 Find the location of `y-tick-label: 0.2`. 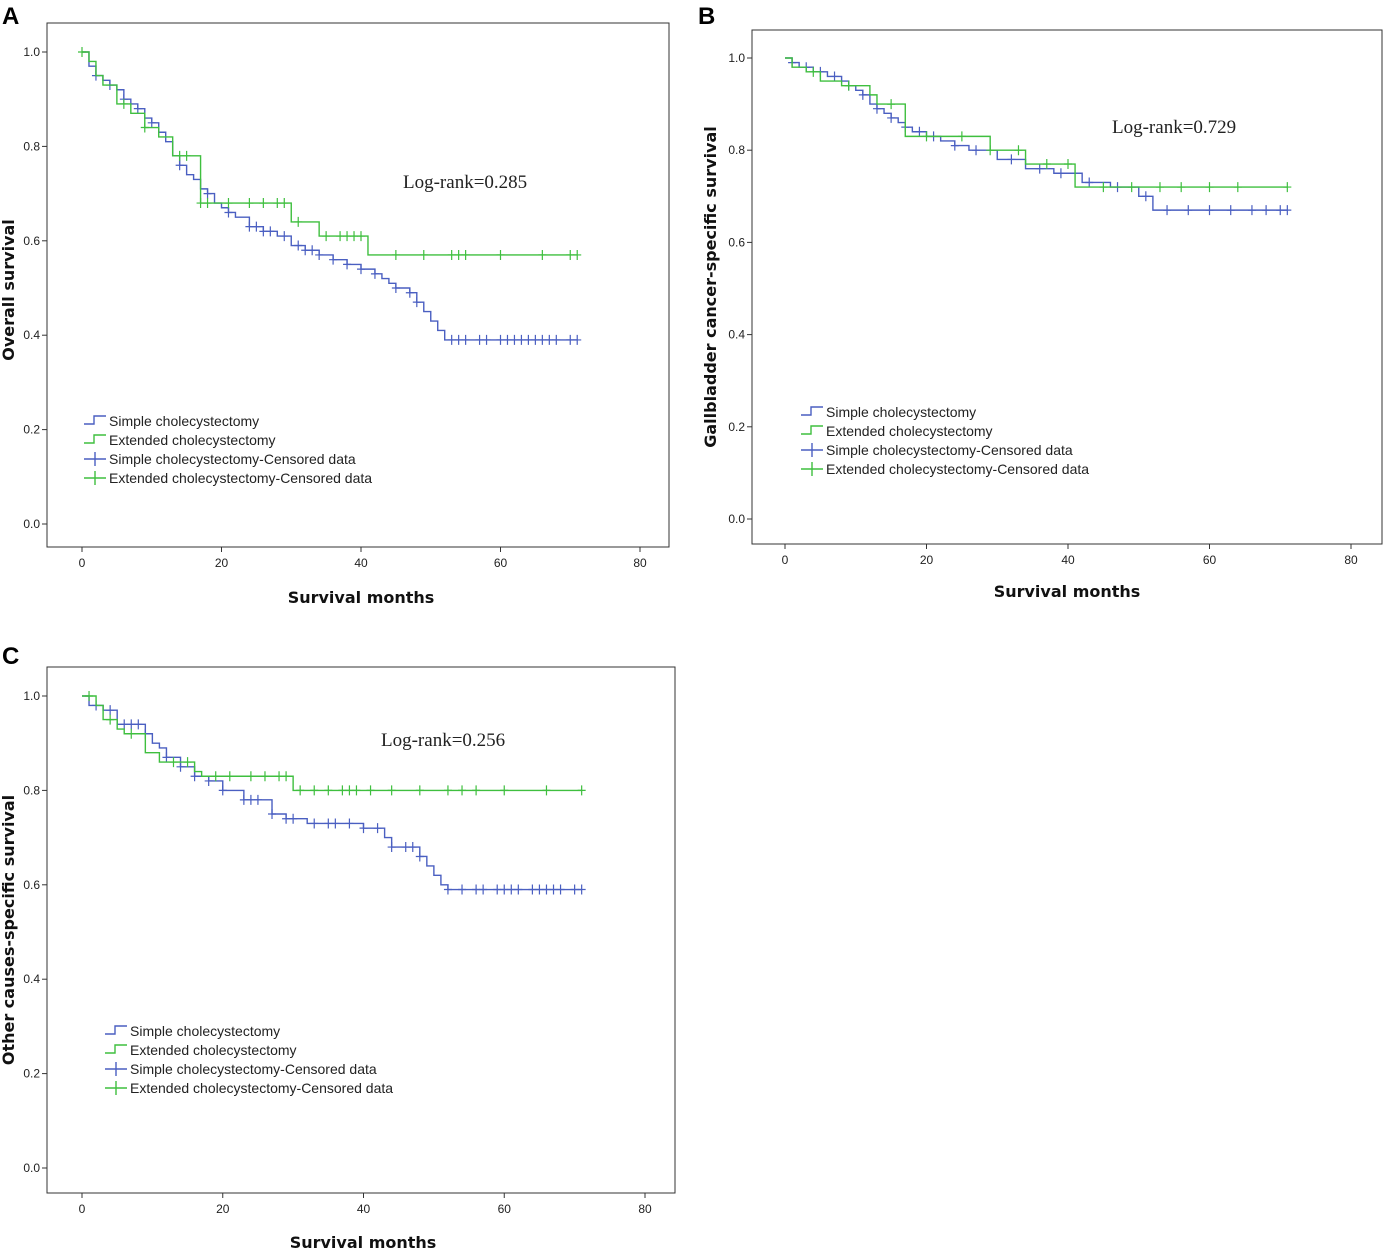

y-tick-label: 0.2 is located at coordinates (31, 1074).